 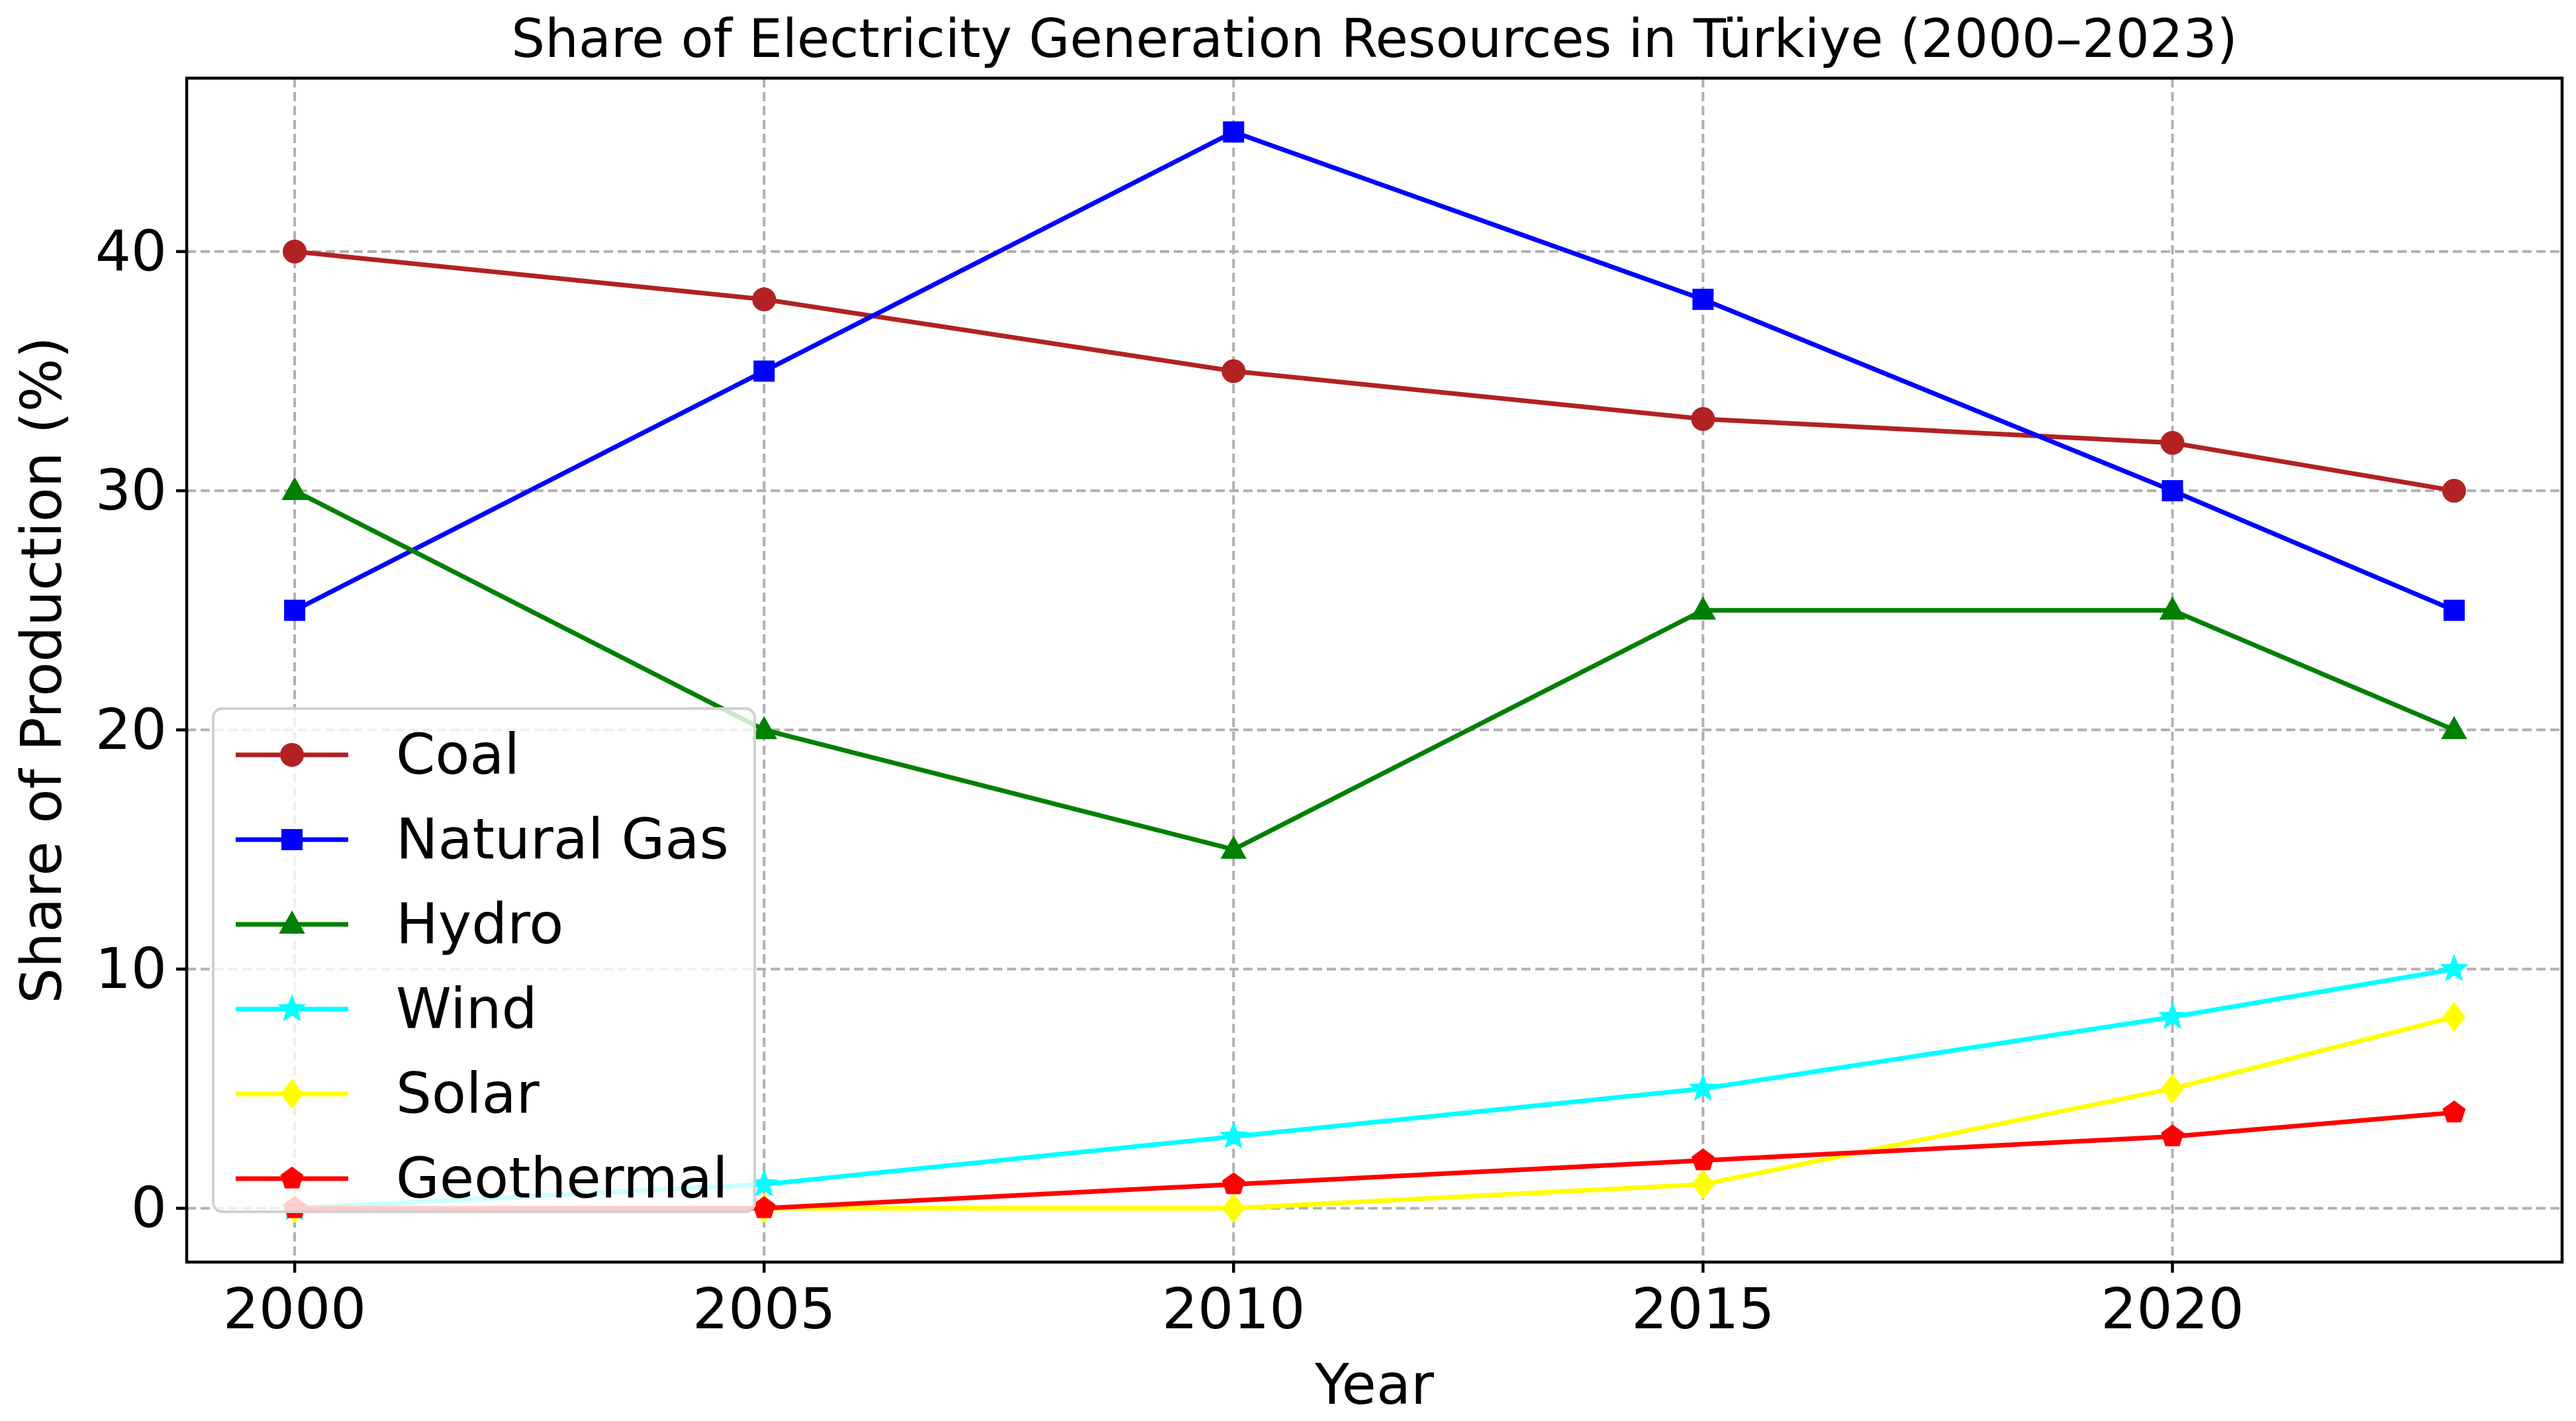 I want to click on y-tick-label: 0, so click(x=149, y=1208).